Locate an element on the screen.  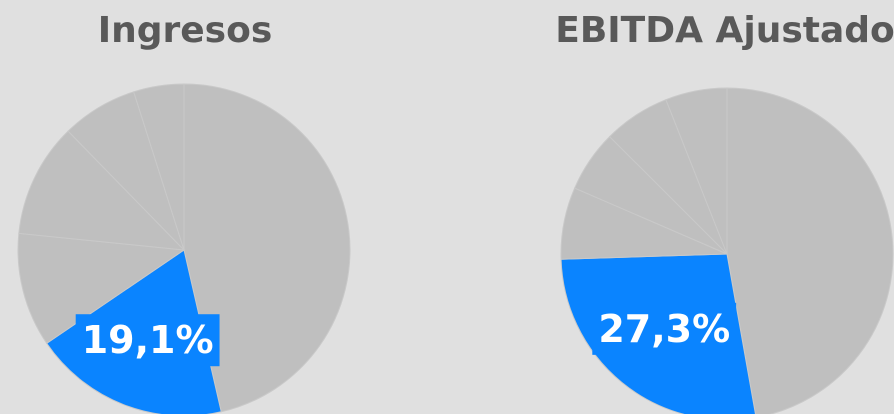
data-label: 27,3% is located at coordinates (664, 329).